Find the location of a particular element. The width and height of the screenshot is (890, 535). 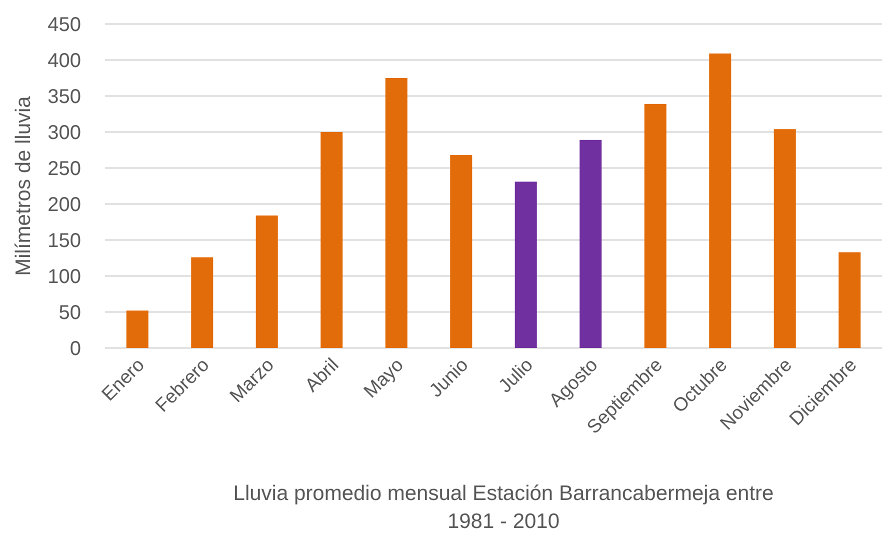

y-tick-label: 250 is located at coordinates (64, 169).